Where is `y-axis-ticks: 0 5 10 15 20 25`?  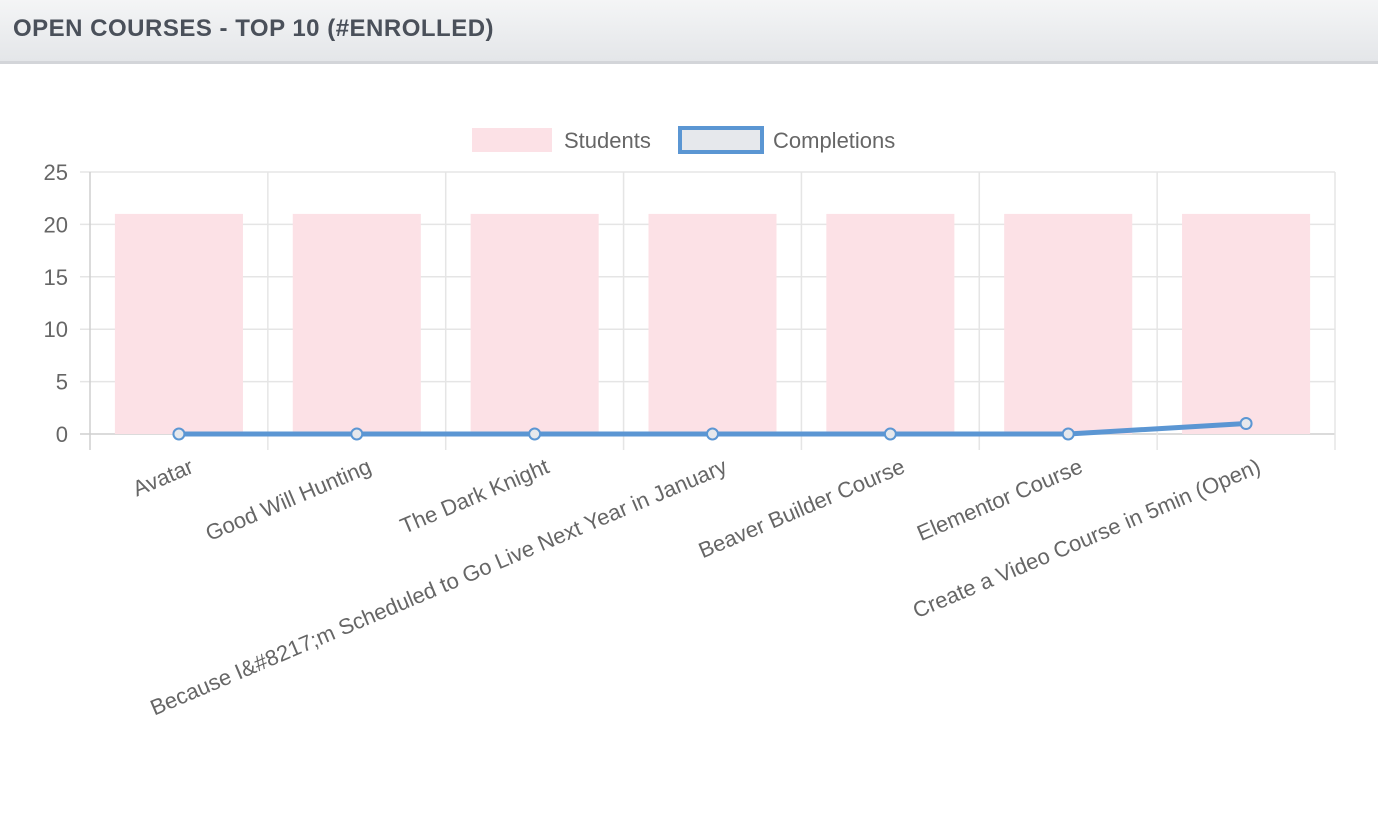
y-axis-ticks: 0 5 10 15 20 25 is located at coordinates (56, 303).